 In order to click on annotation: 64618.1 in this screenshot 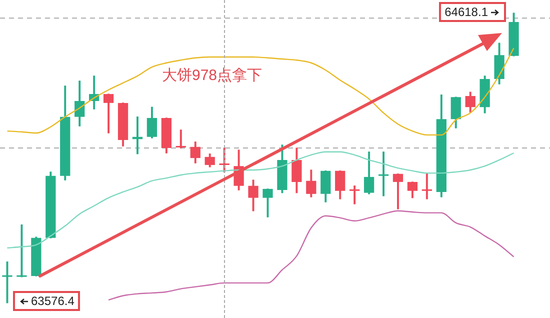, I will do `click(466, 12)`.